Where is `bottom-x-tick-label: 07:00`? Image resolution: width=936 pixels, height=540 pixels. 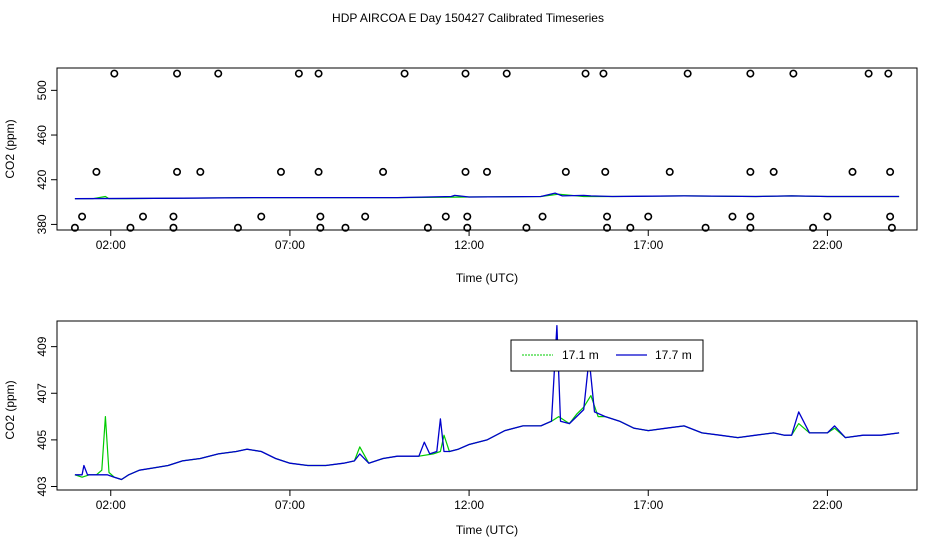
bottom-x-tick-label: 07:00 is located at coordinates (290, 505).